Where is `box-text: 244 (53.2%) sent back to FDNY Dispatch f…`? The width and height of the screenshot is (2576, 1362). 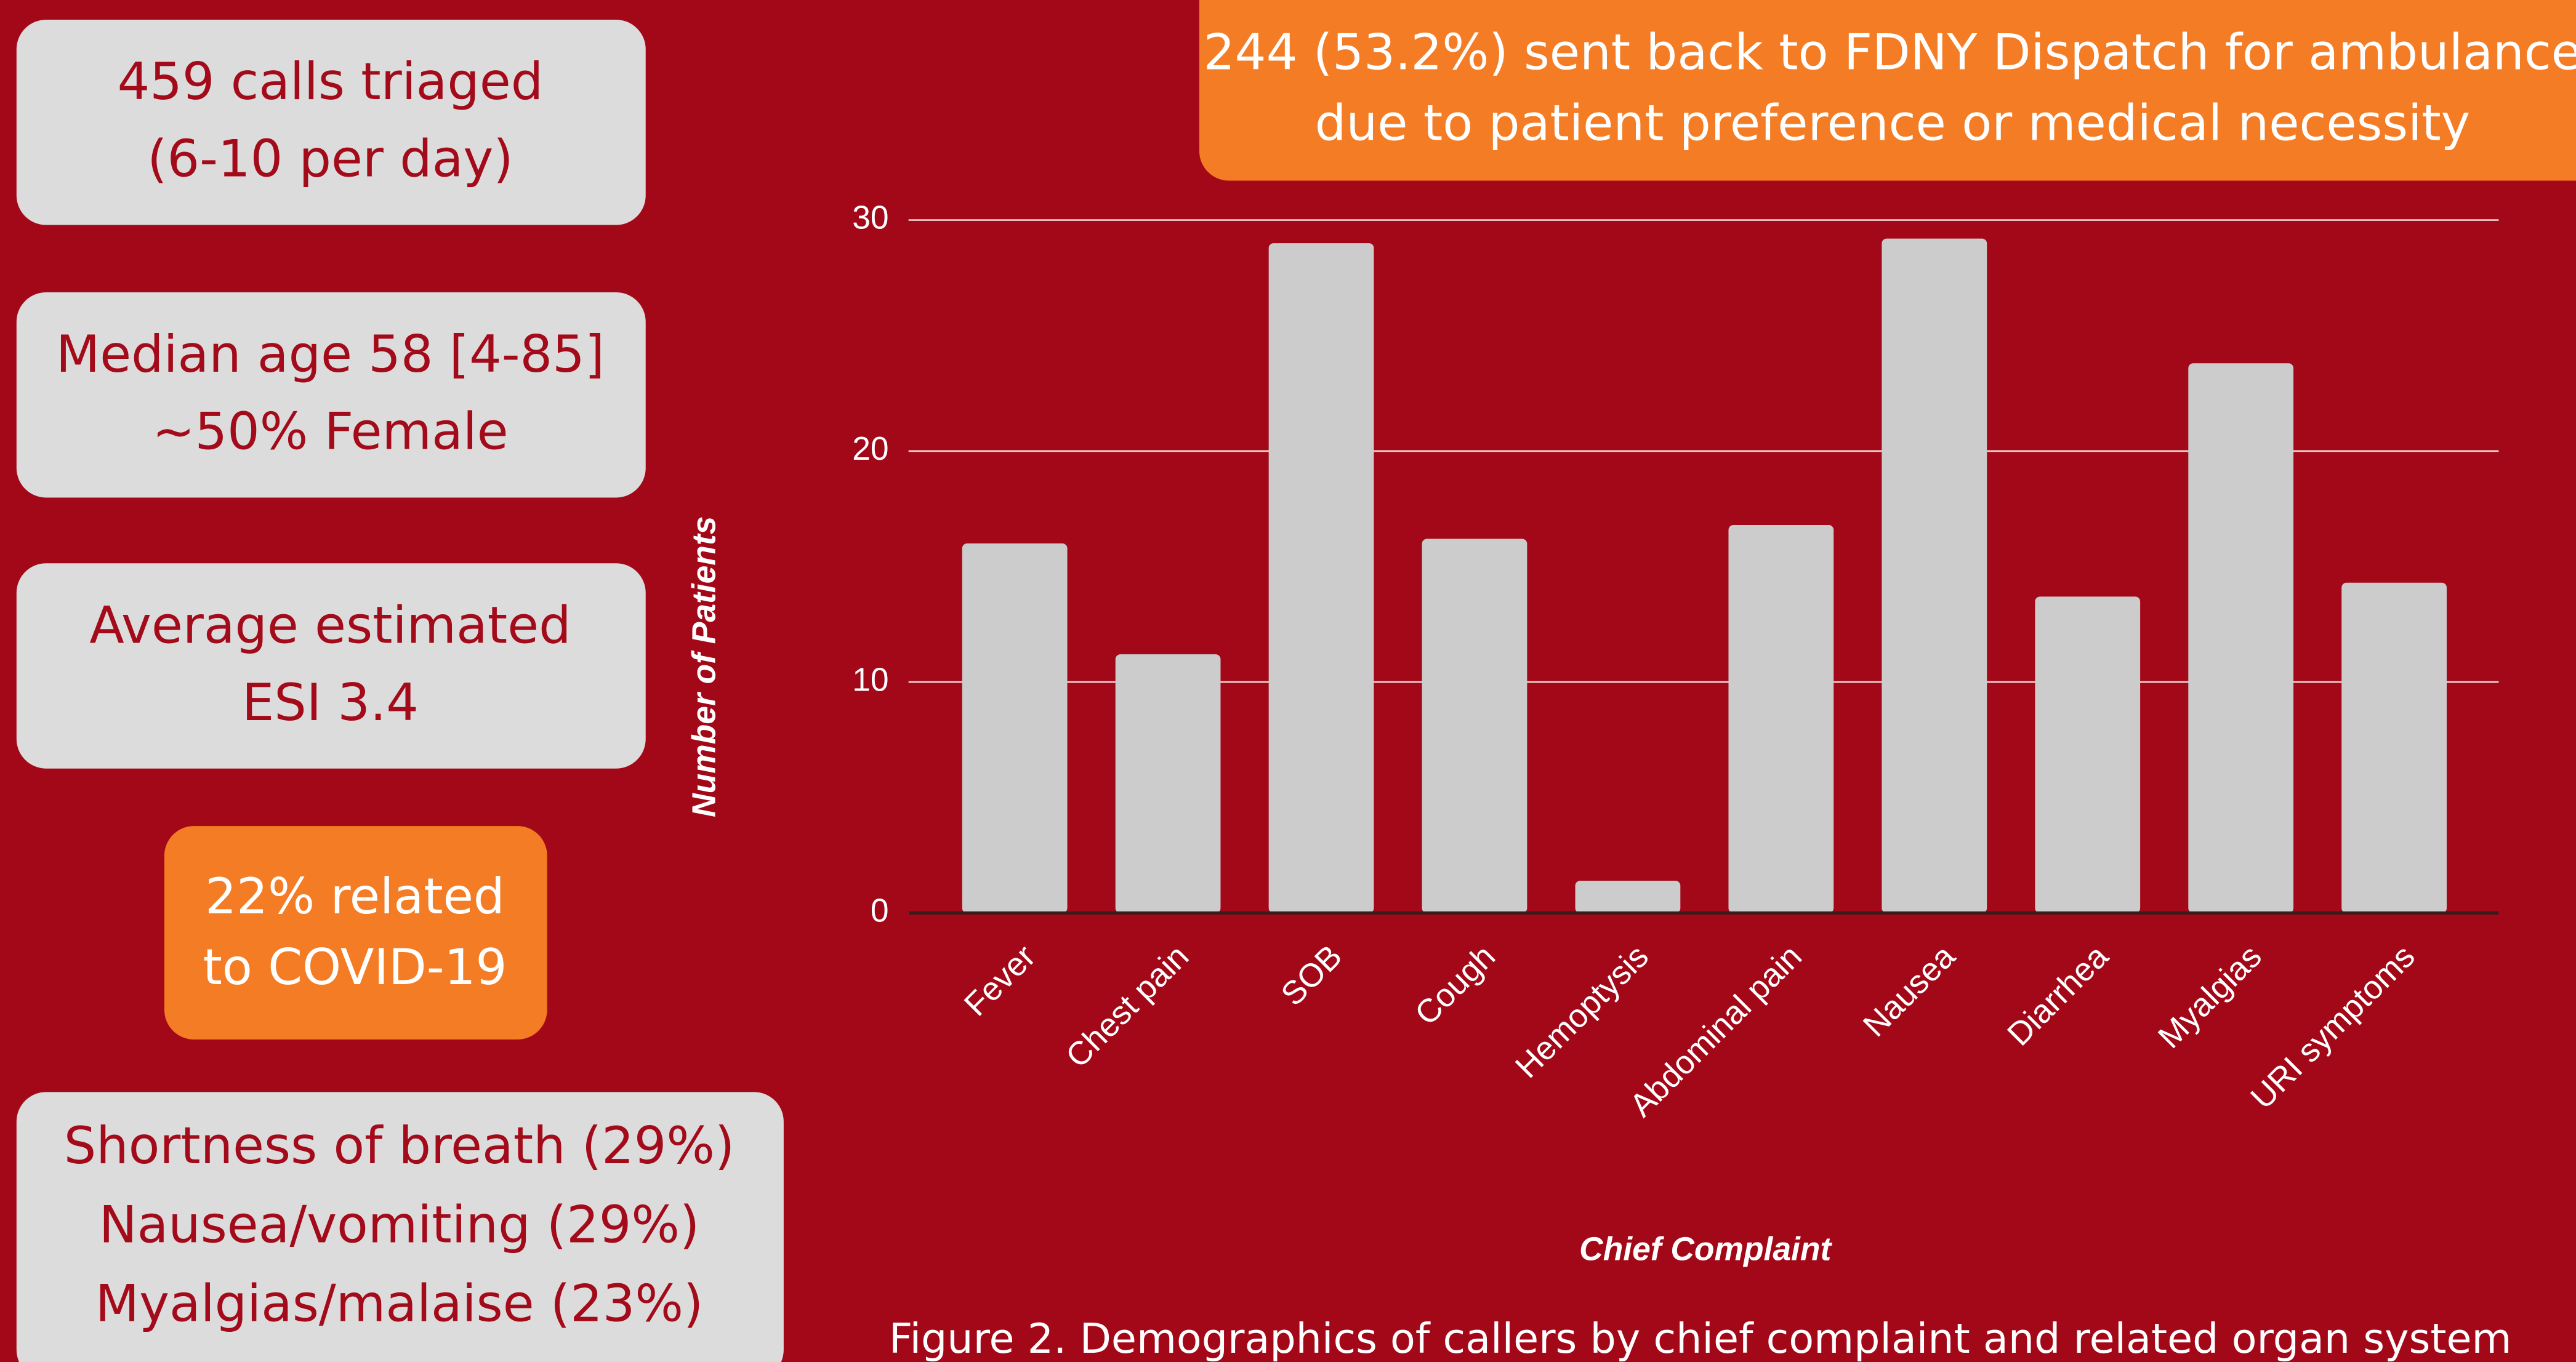 box-text: 244 (53.2%) sent back to FDNY Dispatch f… is located at coordinates (1890, 52).